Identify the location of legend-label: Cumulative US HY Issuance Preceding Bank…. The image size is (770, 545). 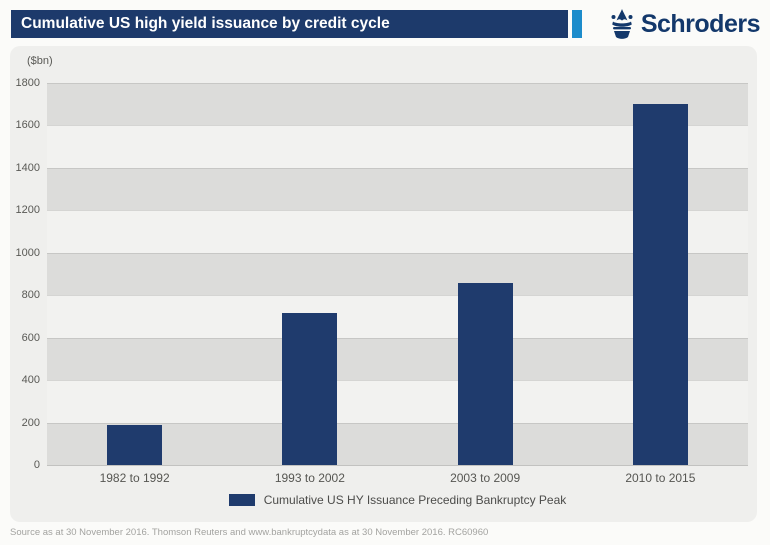
(415, 500).